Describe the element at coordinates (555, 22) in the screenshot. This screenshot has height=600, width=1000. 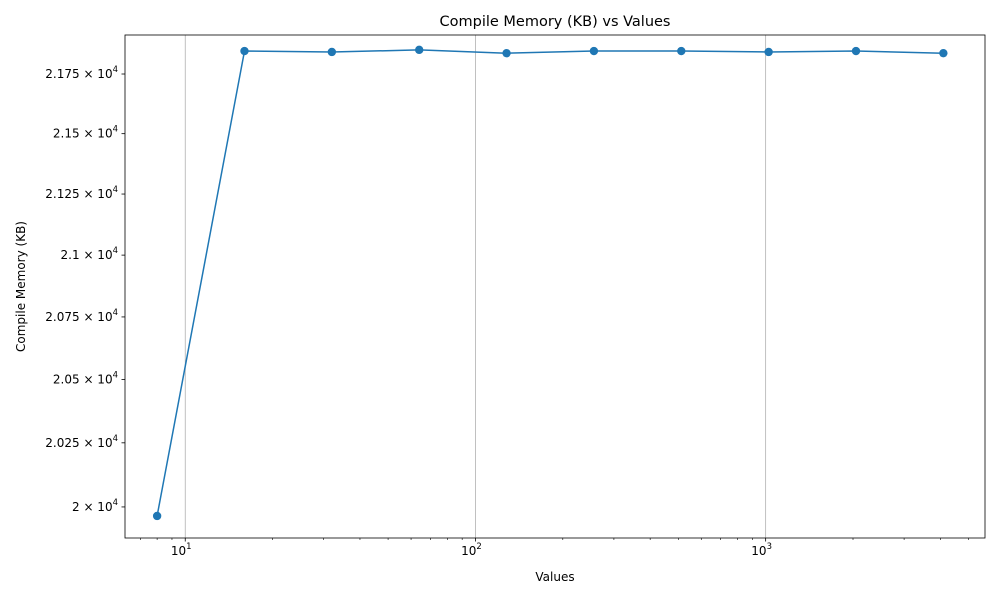
I see `chart-title: Compile Memory (KB) vs Values` at that location.